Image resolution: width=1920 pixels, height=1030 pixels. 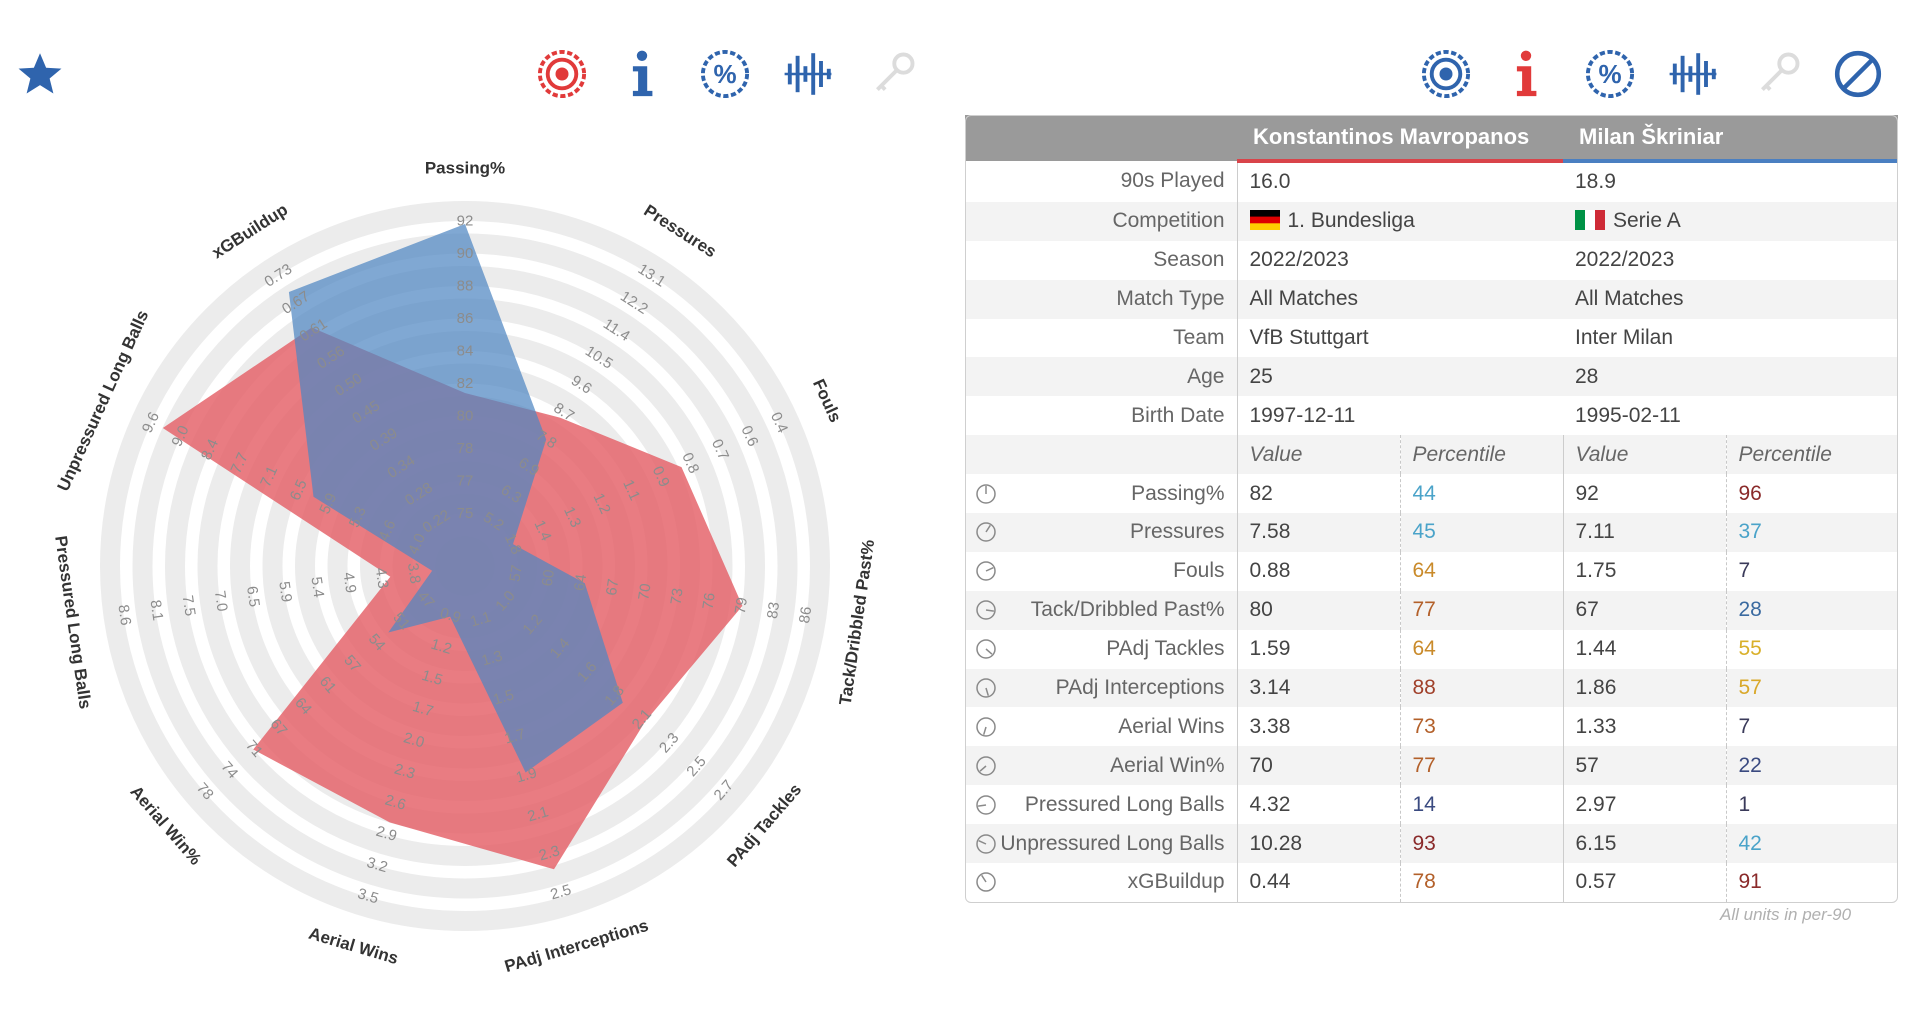 What do you see at coordinates (1270, 726) in the screenshot?
I see `player1-stat-value: 3.38` at bounding box center [1270, 726].